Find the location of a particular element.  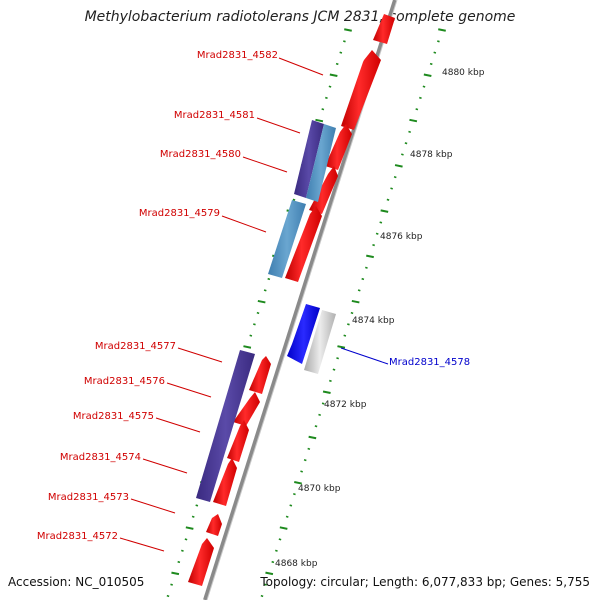

gene-label-4574: Mrad2831_4574 is located at coordinates (100, 457).